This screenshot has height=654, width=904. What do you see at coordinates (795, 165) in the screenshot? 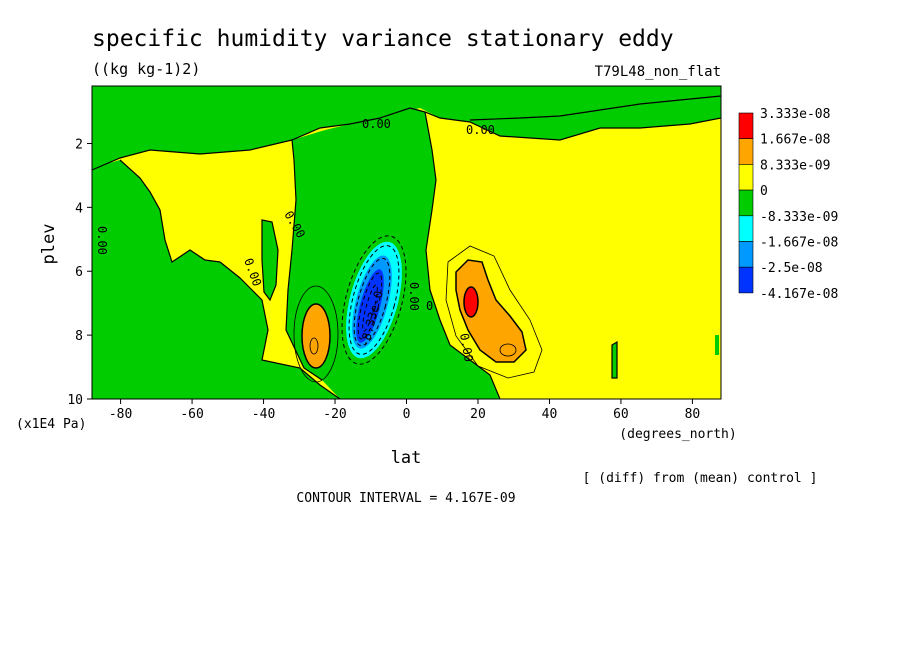
I see `colorbar-label: 8.333e-09` at bounding box center [795, 165].